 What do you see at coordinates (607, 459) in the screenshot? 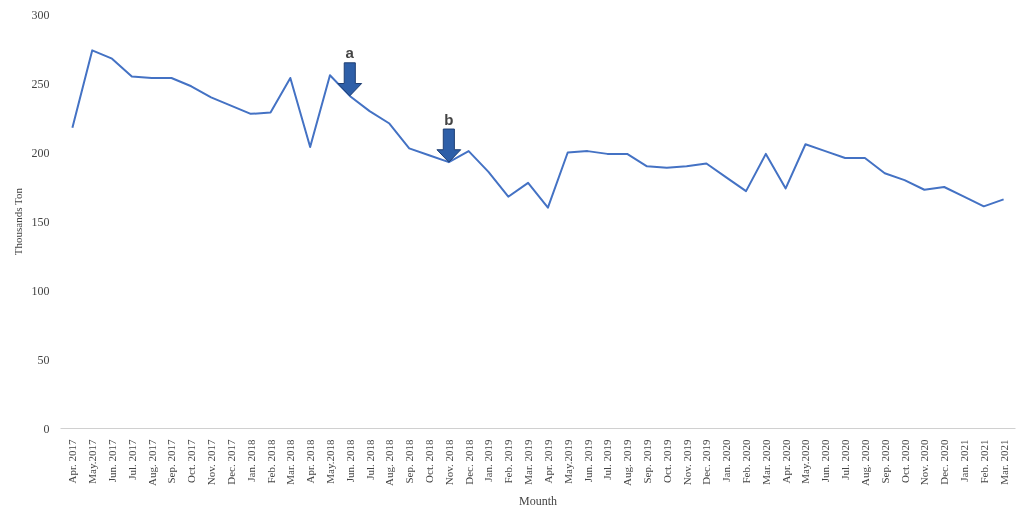
I see `x-tick-label: Jul. 2019` at bounding box center [607, 459].